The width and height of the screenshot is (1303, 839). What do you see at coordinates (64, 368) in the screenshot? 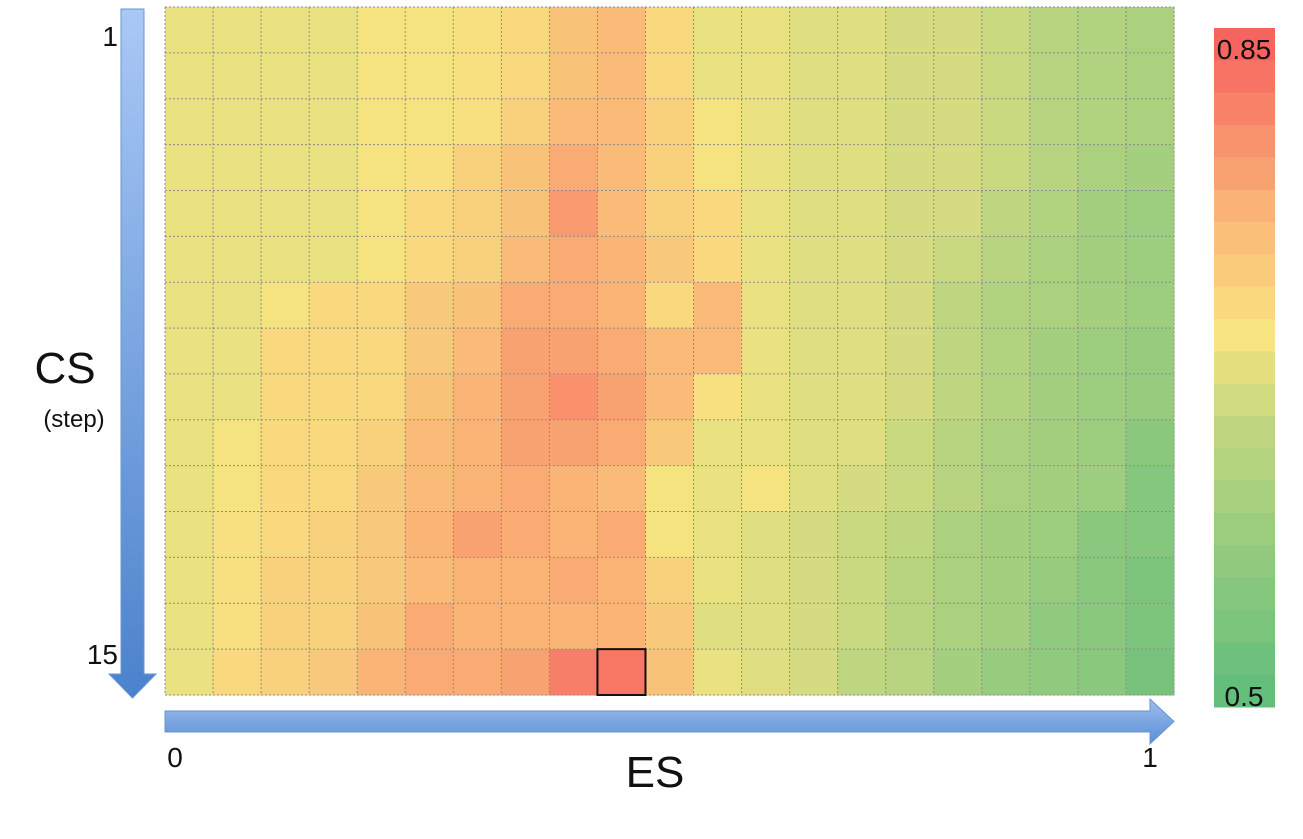
I see `y-axis-label: CS` at bounding box center [64, 368].